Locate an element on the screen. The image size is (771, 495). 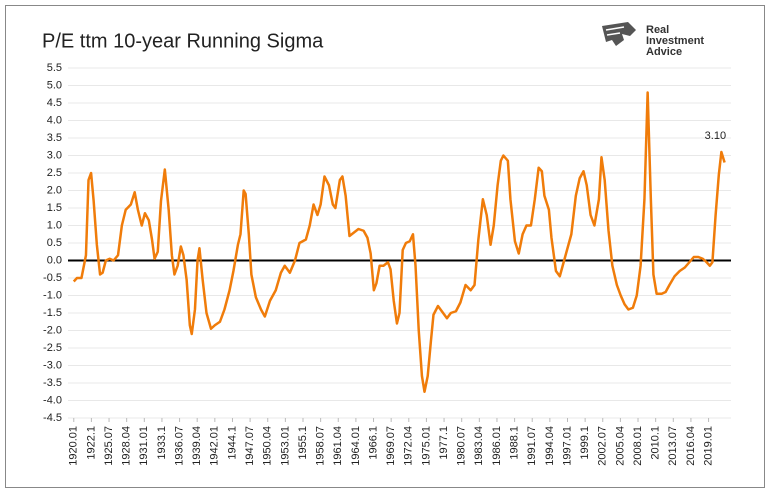
y-tick-label: 4.5 is located at coordinates (54, 103).